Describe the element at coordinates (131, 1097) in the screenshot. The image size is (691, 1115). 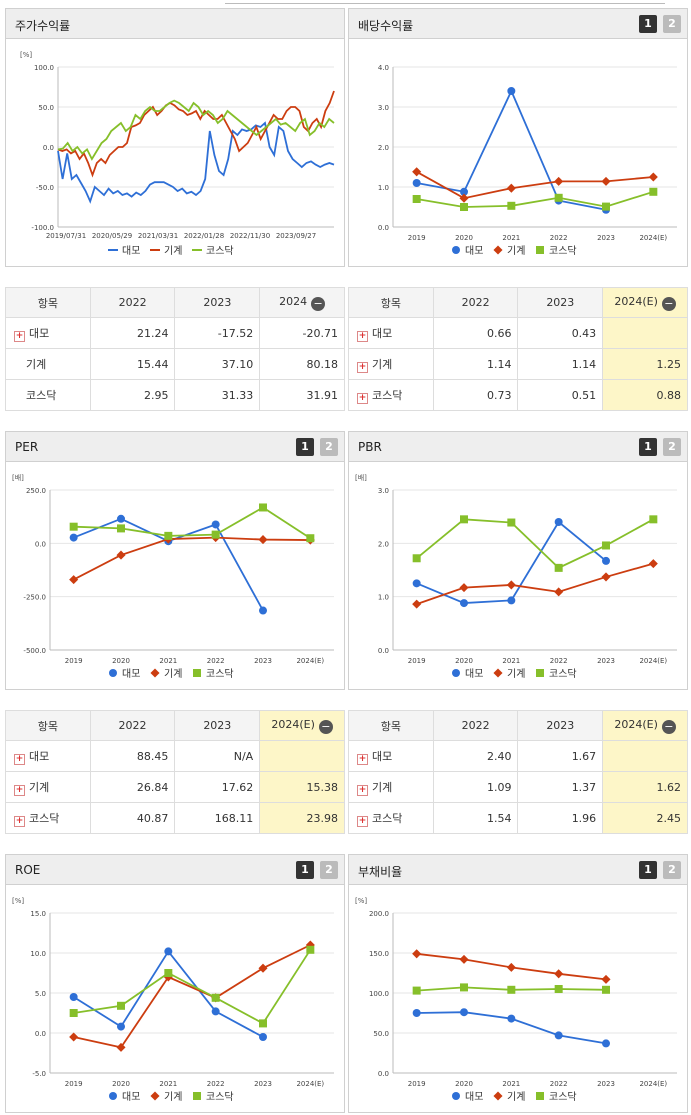
I see `legend-label-daemo: 대모` at that location.